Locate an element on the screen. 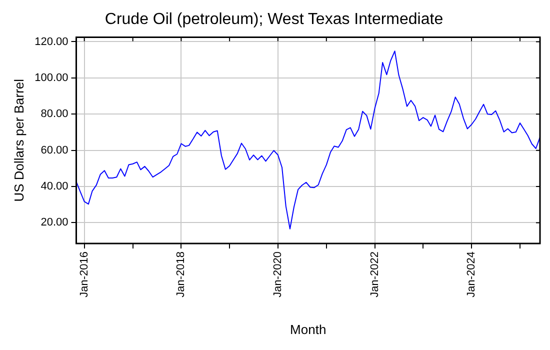  y-tick-label: 20.00 is located at coordinates (54, 222).